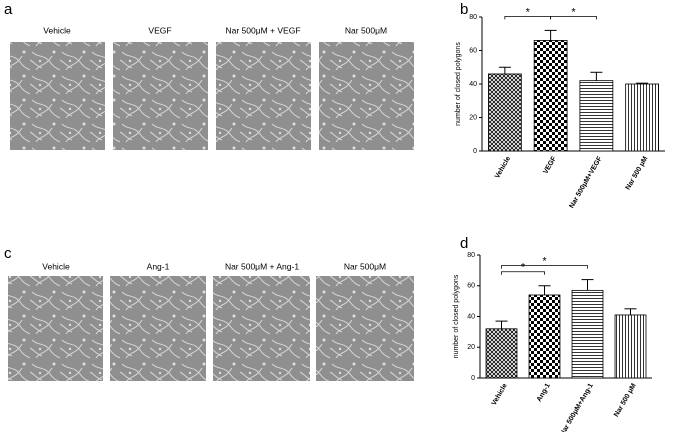 The width and height of the screenshot is (675, 432). I want to click on x-tick-label: Nar 500μM+VEGF, so click(586, 182).